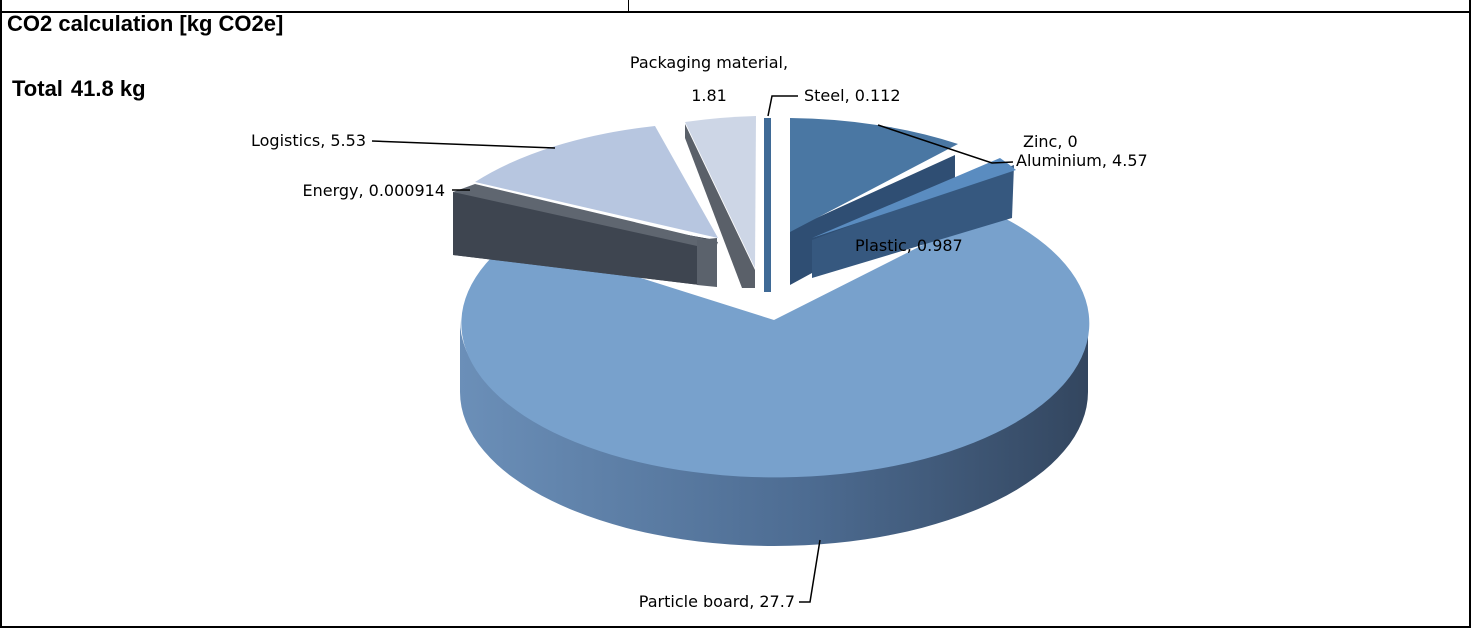 The image size is (1471, 628). I want to click on pie-slice-plastic-side, so click(913, 221).